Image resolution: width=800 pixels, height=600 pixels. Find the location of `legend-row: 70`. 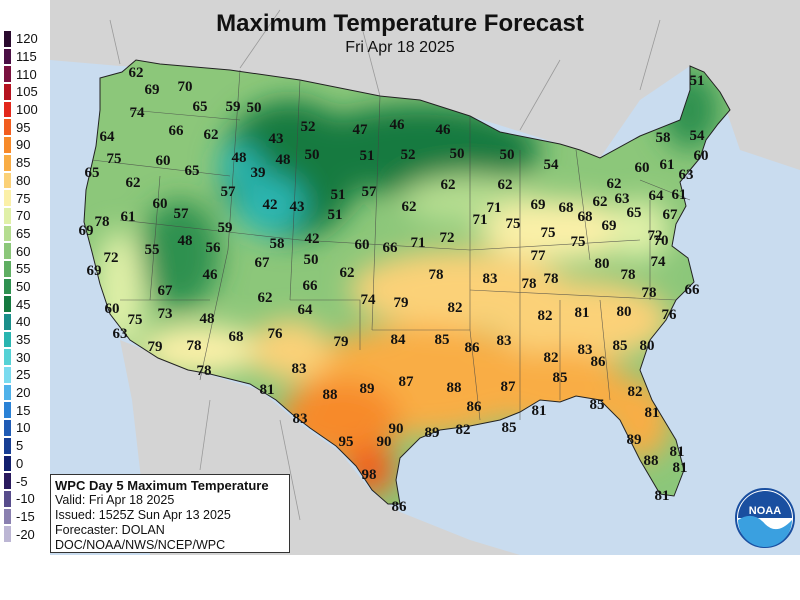

legend-row: 70 is located at coordinates (25, 215).